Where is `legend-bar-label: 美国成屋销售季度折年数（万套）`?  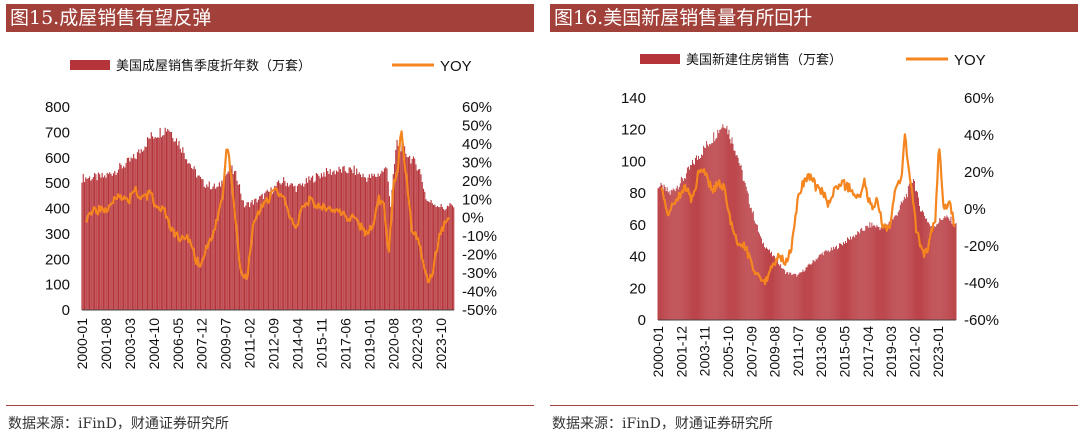 legend-bar-label: 美国成屋销售季度折年数（万套） is located at coordinates (213, 66).